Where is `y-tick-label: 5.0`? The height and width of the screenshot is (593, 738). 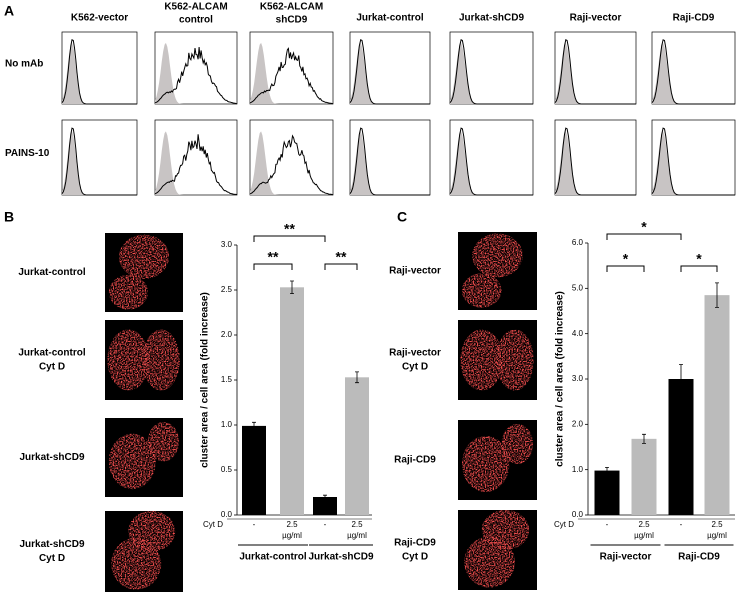 y-tick-label: 5.0 is located at coordinates (578, 287).